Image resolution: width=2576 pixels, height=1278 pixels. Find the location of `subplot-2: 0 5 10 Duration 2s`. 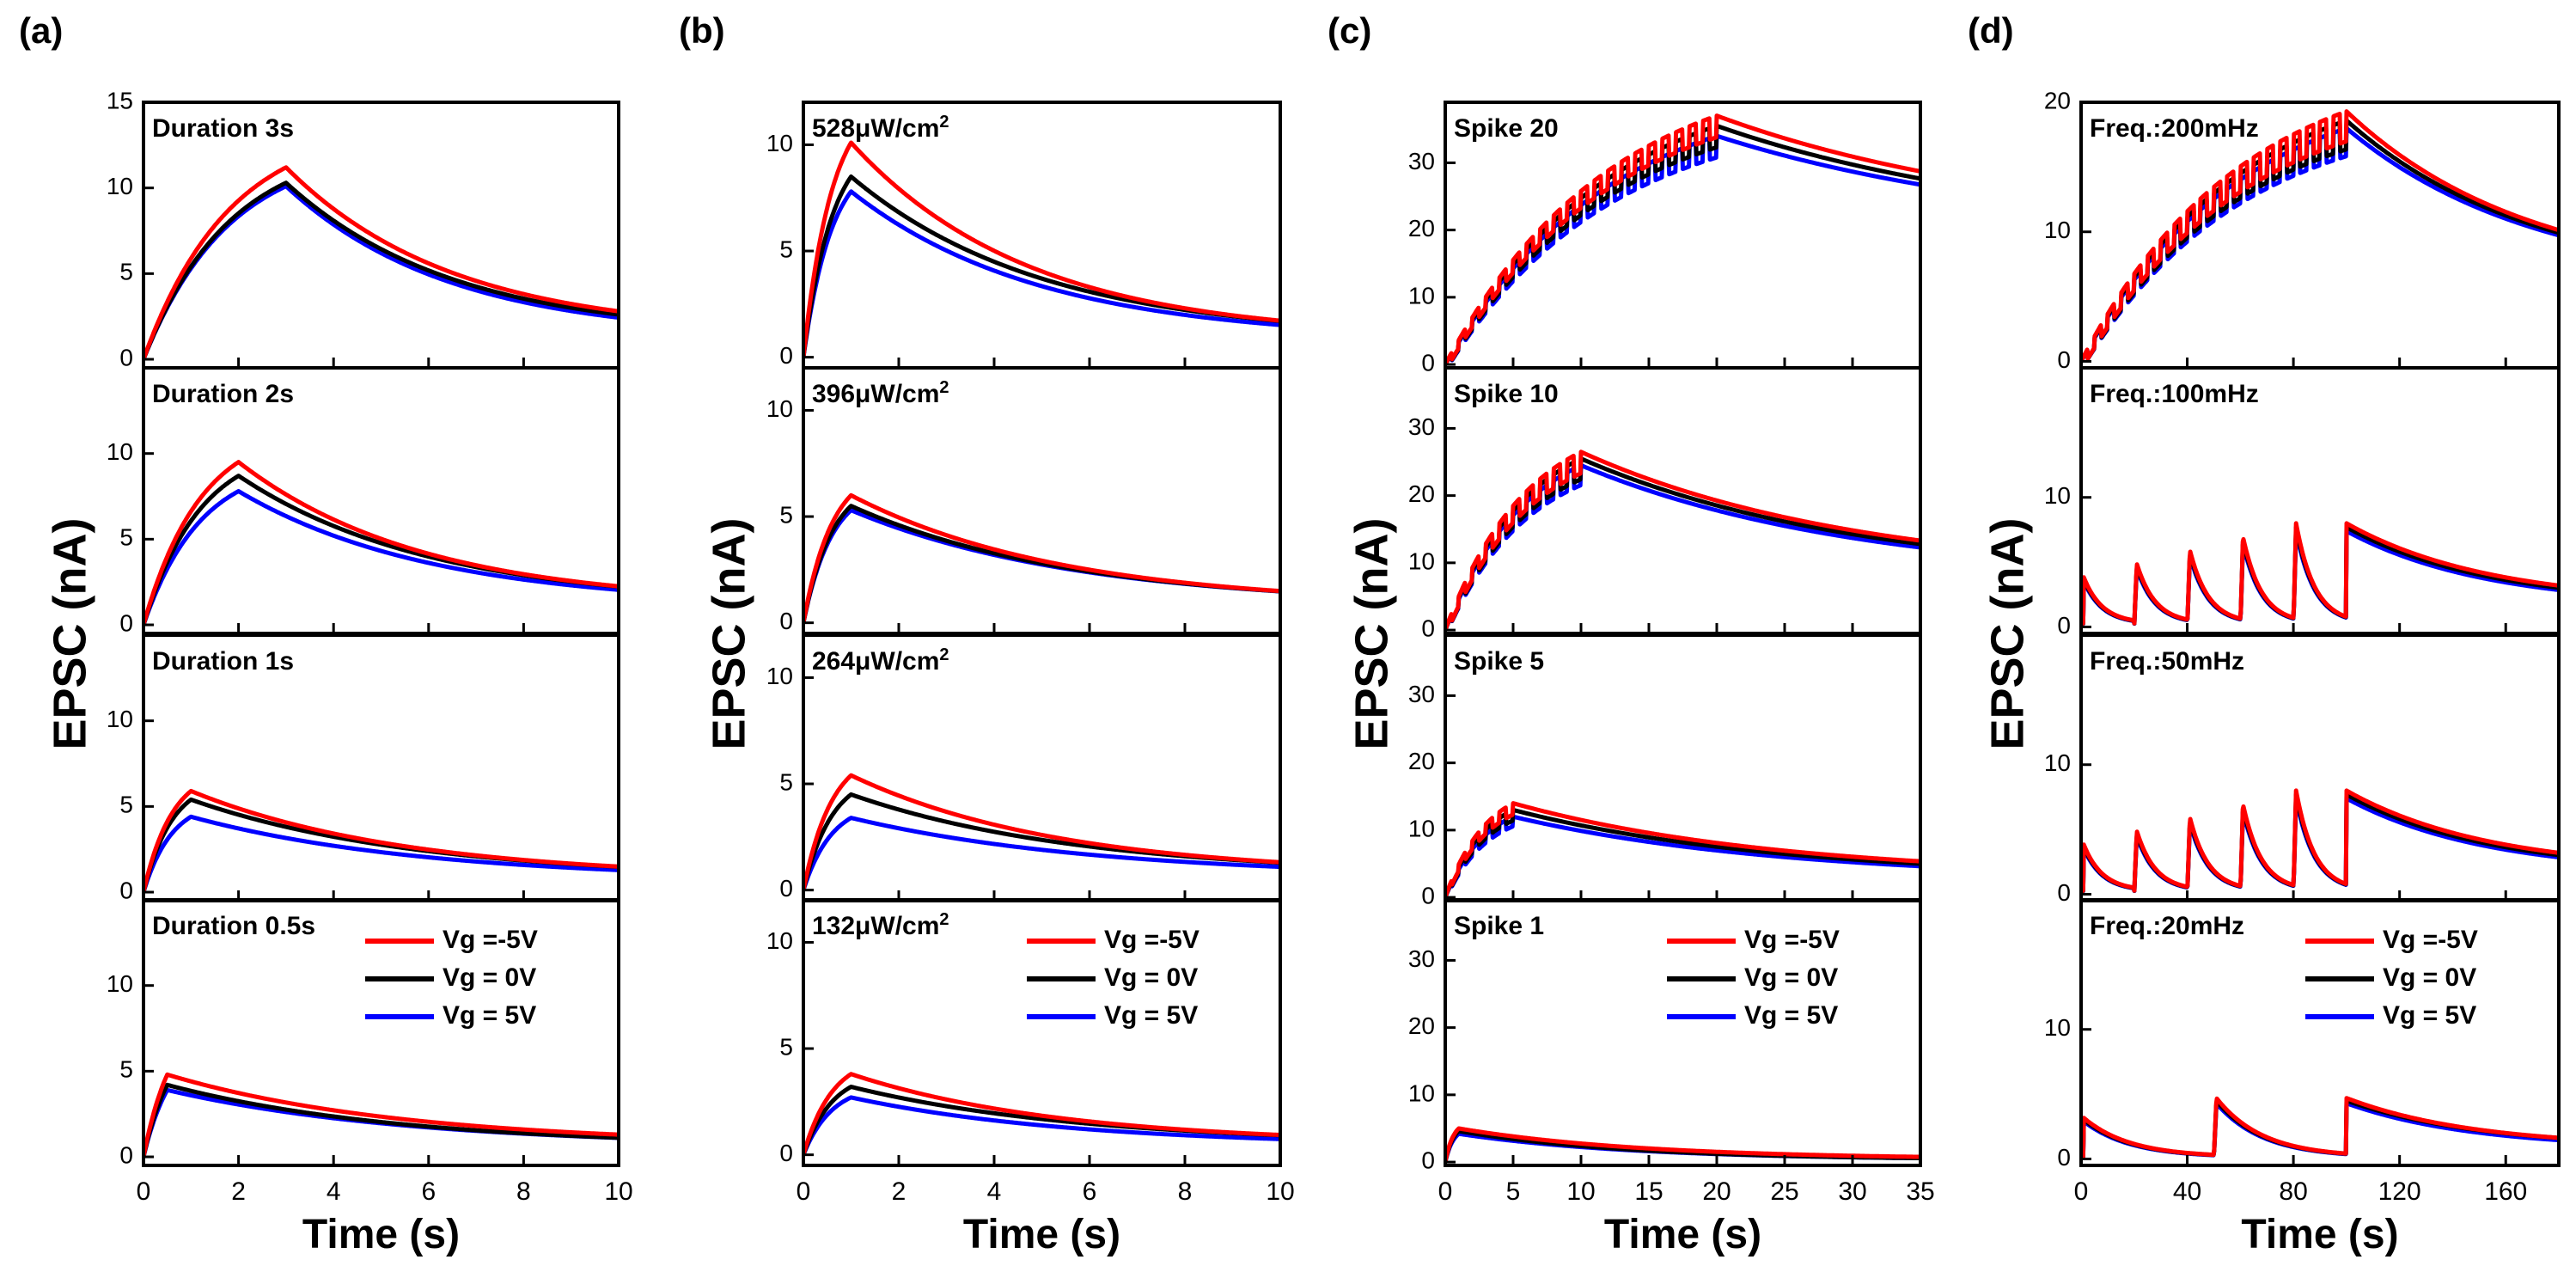

subplot-2: 0 5 10 Duration 2s is located at coordinates (363, 501).